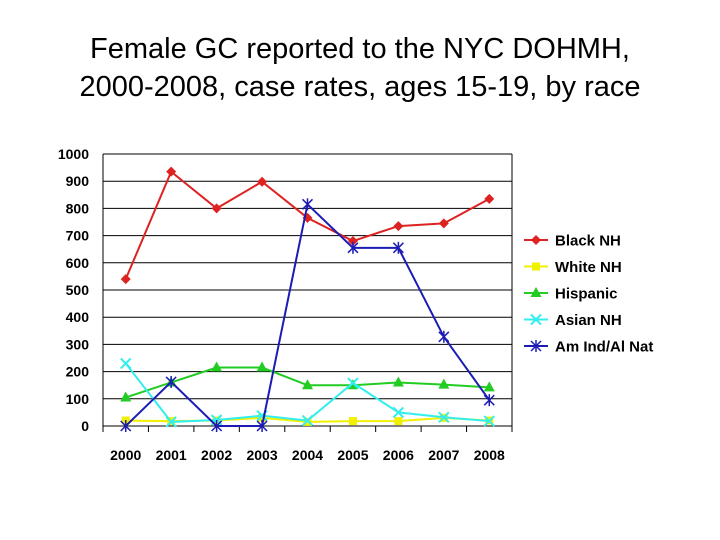 Image resolution: width=720 pixels, height=540 pixels. I want to click on x-tick-label: 2000, so click(125, 455).